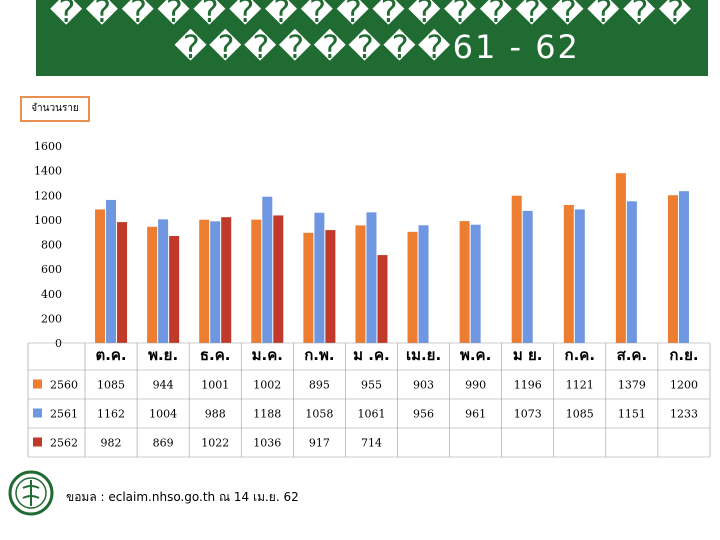 The height and width of the screenshot is (540, 720). I want to click on y-axis-label: จำนวนราย, so click(55, 109).